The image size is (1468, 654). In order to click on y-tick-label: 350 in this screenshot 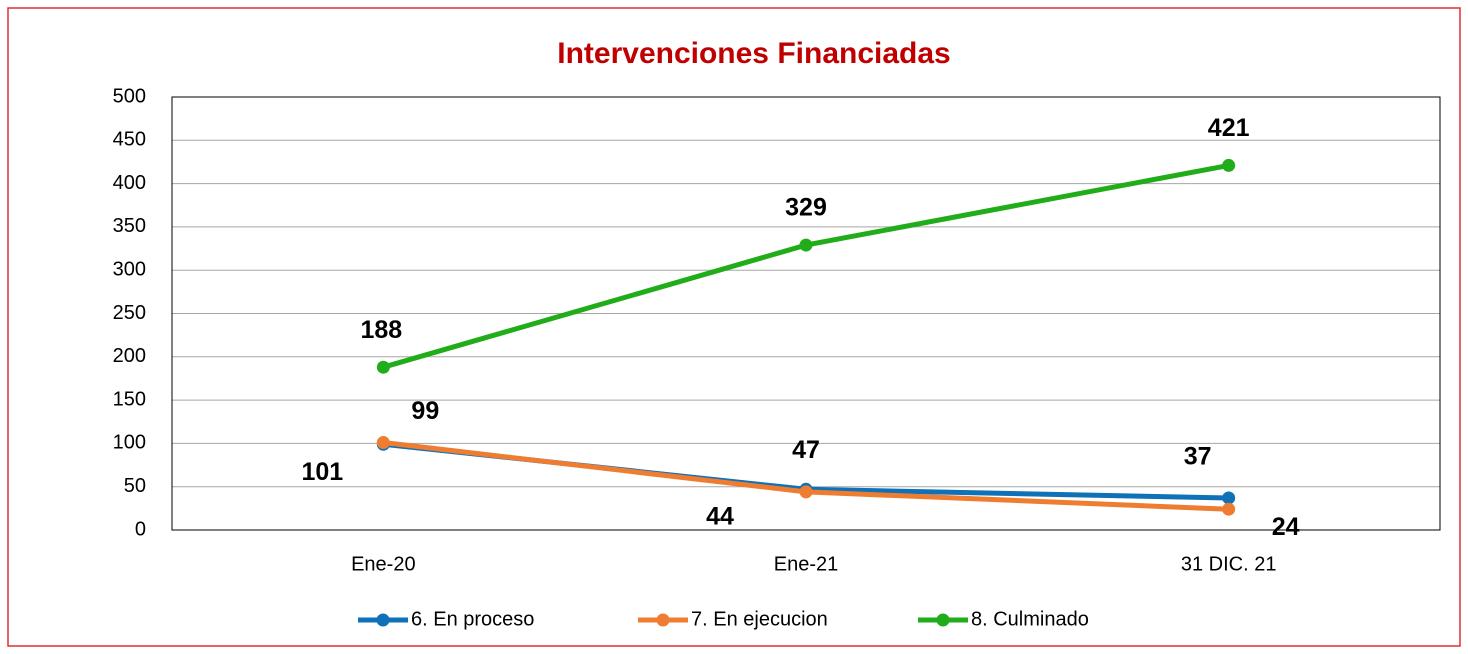, I will do `click(129, 226)`.